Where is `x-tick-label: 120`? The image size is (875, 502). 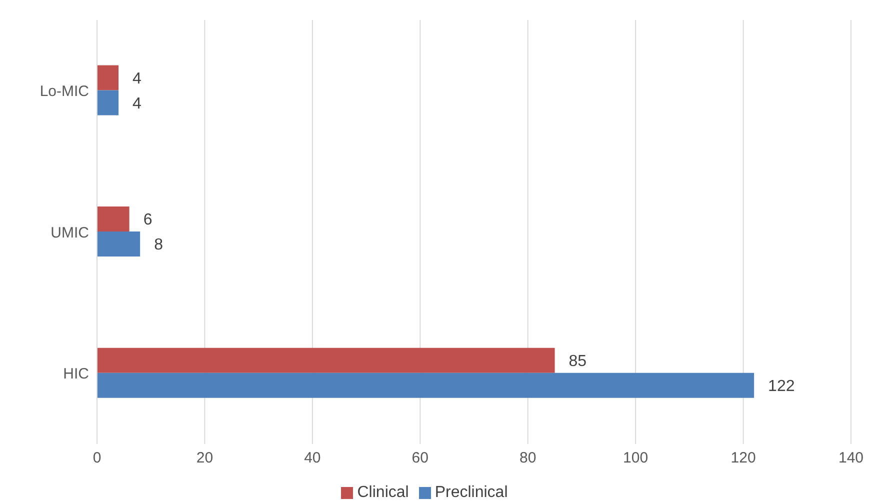
x-tick-label: 120 is located at coordinates (743, 458).